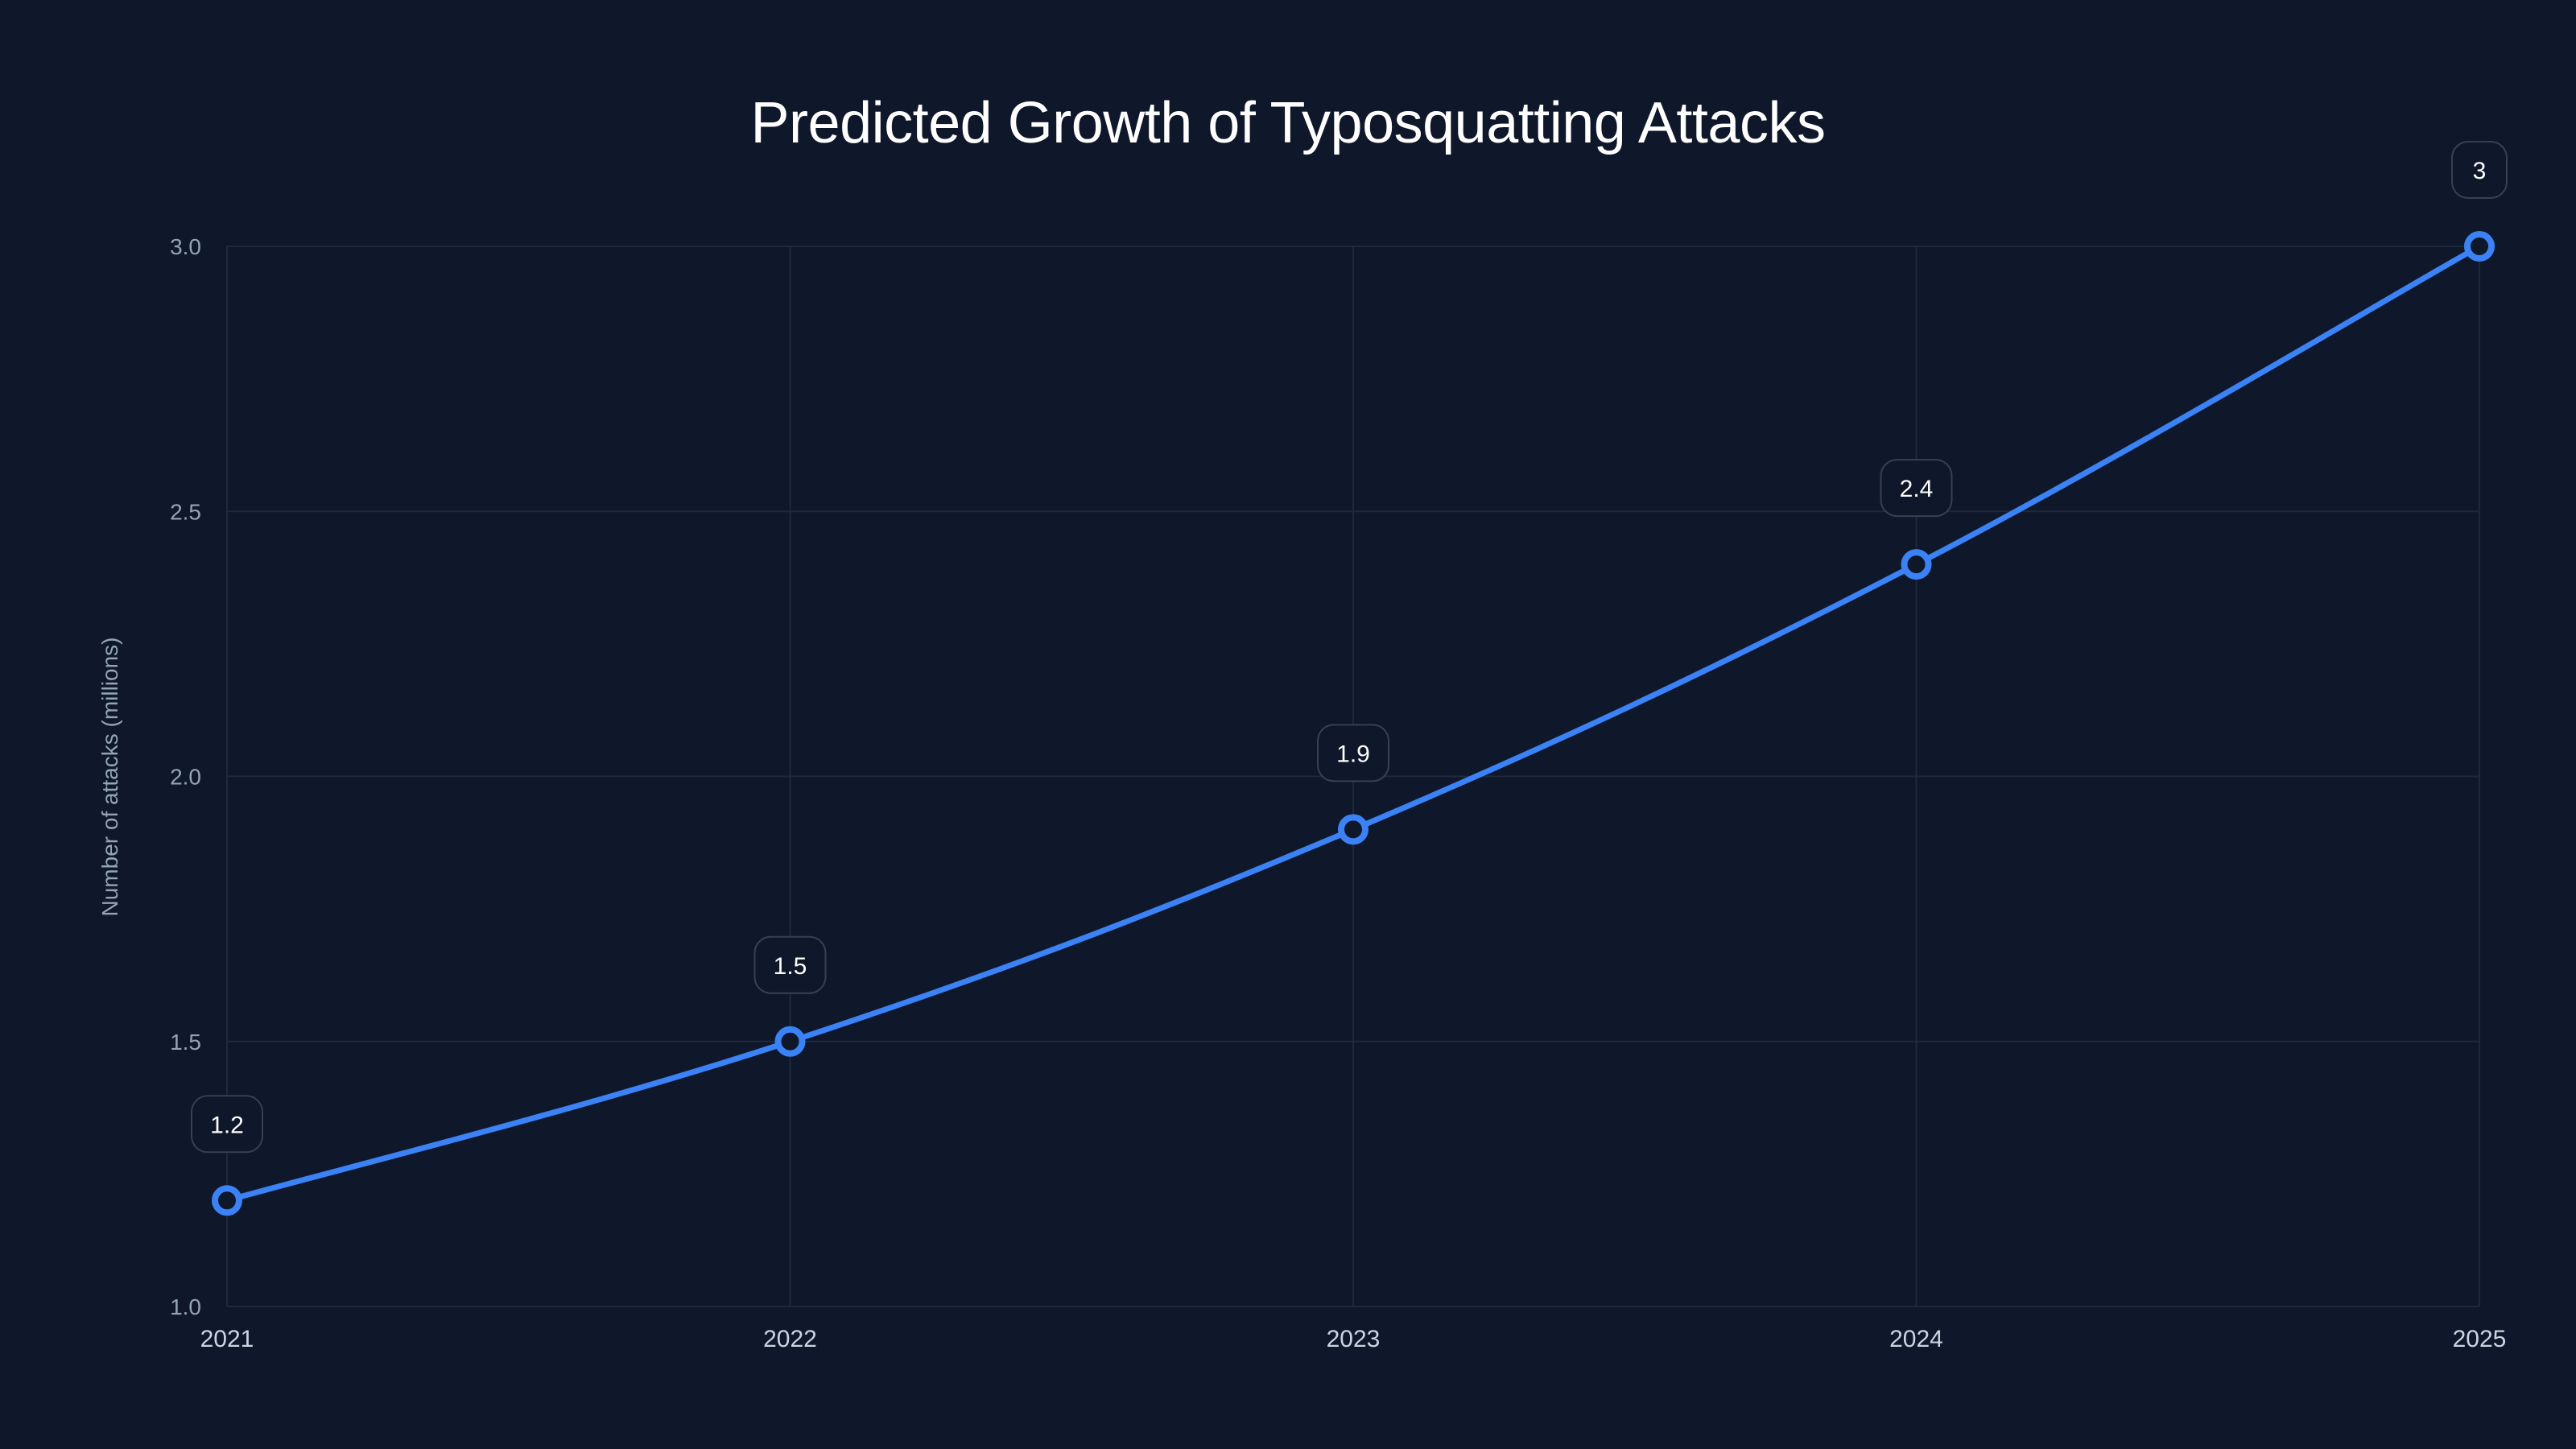 Image resolution: width=2576 pixels, height=1449 pixels. Describe the element at coordinates (227, 1339) in the screenshot. I see `x-tick-label: 2021` at that location.